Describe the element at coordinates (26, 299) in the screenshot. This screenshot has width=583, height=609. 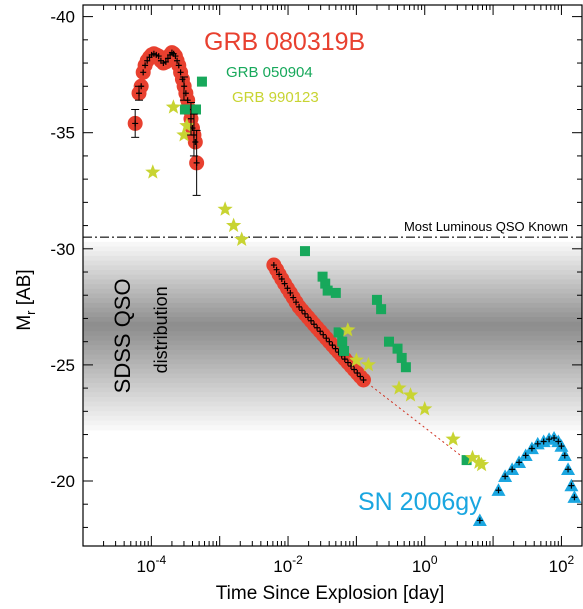
I see `y-axis-label: Mr [AB]` at that location.